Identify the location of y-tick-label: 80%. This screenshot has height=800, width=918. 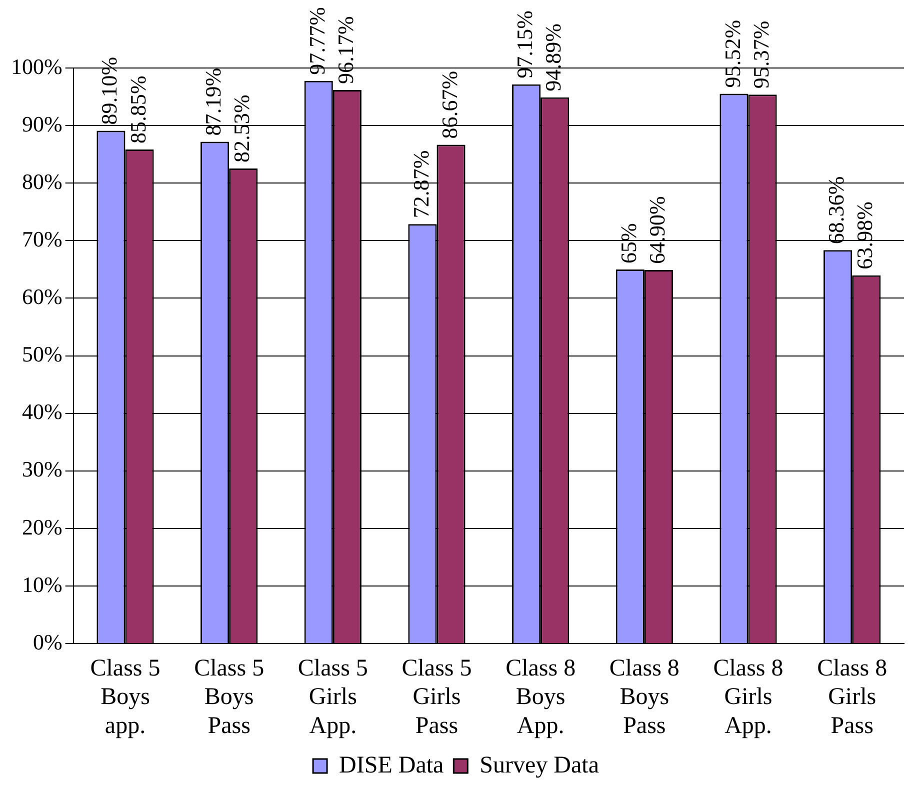
(42, 181).